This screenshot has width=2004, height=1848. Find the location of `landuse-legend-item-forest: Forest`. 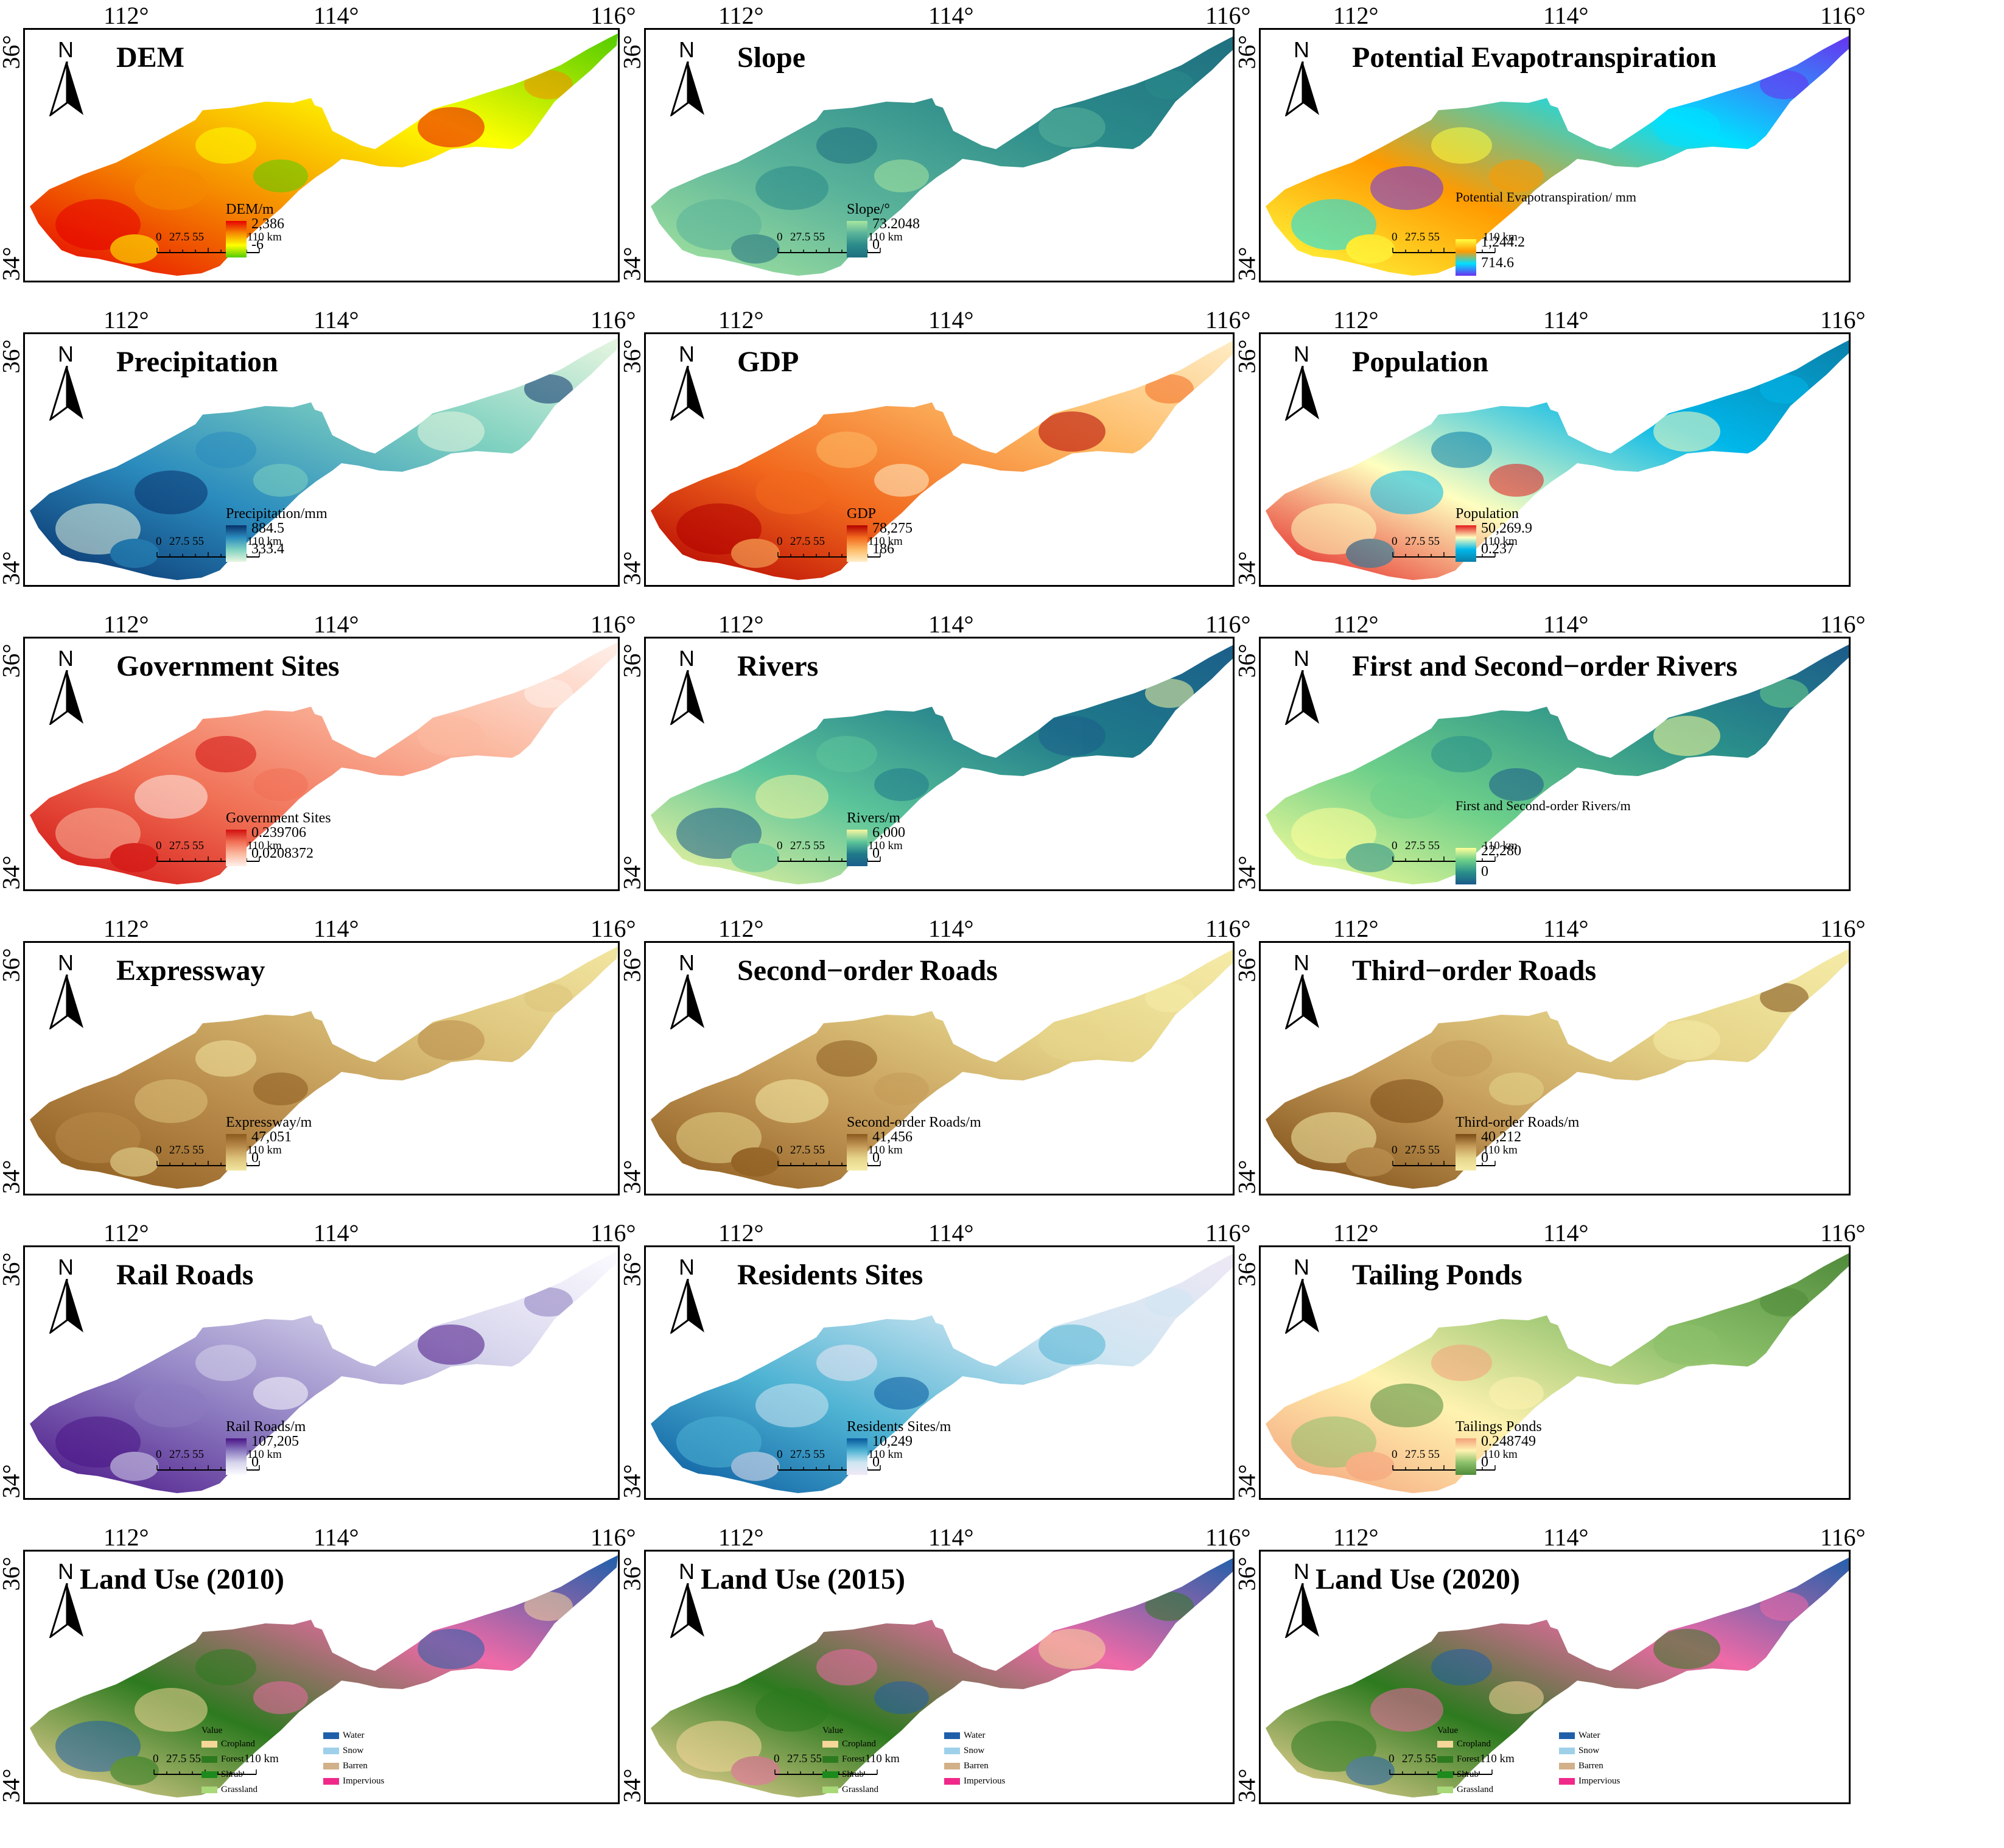

landuse-legend-item-forest: Forest is located at coordinates (843, 1759).